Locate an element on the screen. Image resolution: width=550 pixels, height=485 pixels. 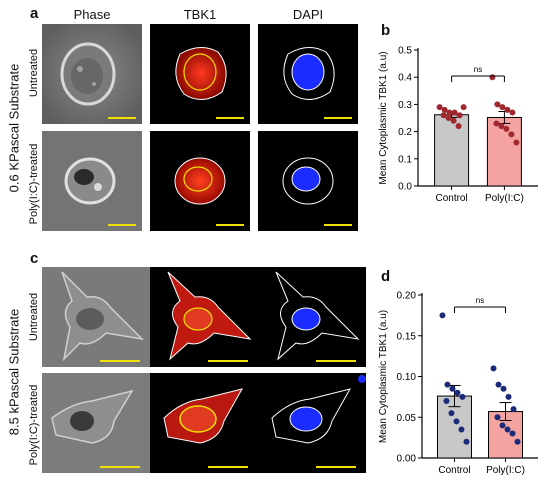
y-tick-label: 0.15 is located at coordinates (407, 336).